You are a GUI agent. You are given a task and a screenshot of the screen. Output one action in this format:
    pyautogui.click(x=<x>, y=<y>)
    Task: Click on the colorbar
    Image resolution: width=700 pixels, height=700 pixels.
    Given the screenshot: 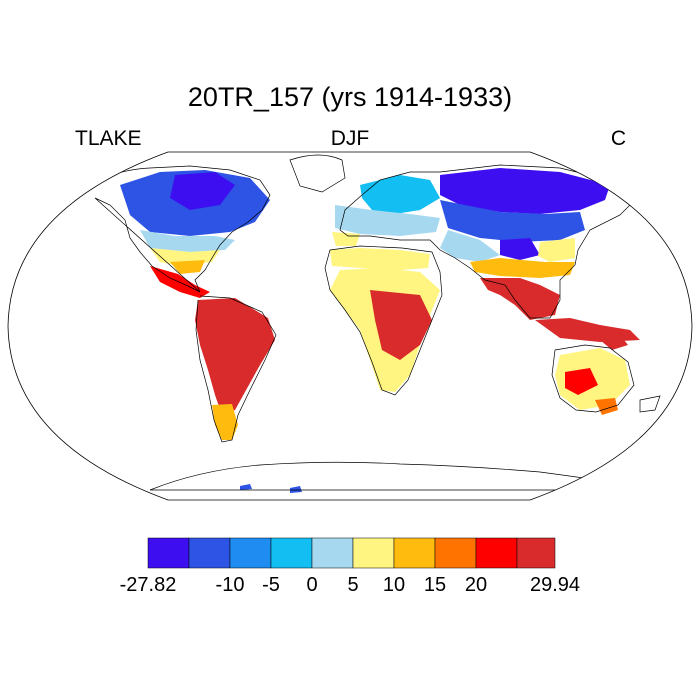 What is the action you would take?
    pyautogui.click(x=351, y=553)
    